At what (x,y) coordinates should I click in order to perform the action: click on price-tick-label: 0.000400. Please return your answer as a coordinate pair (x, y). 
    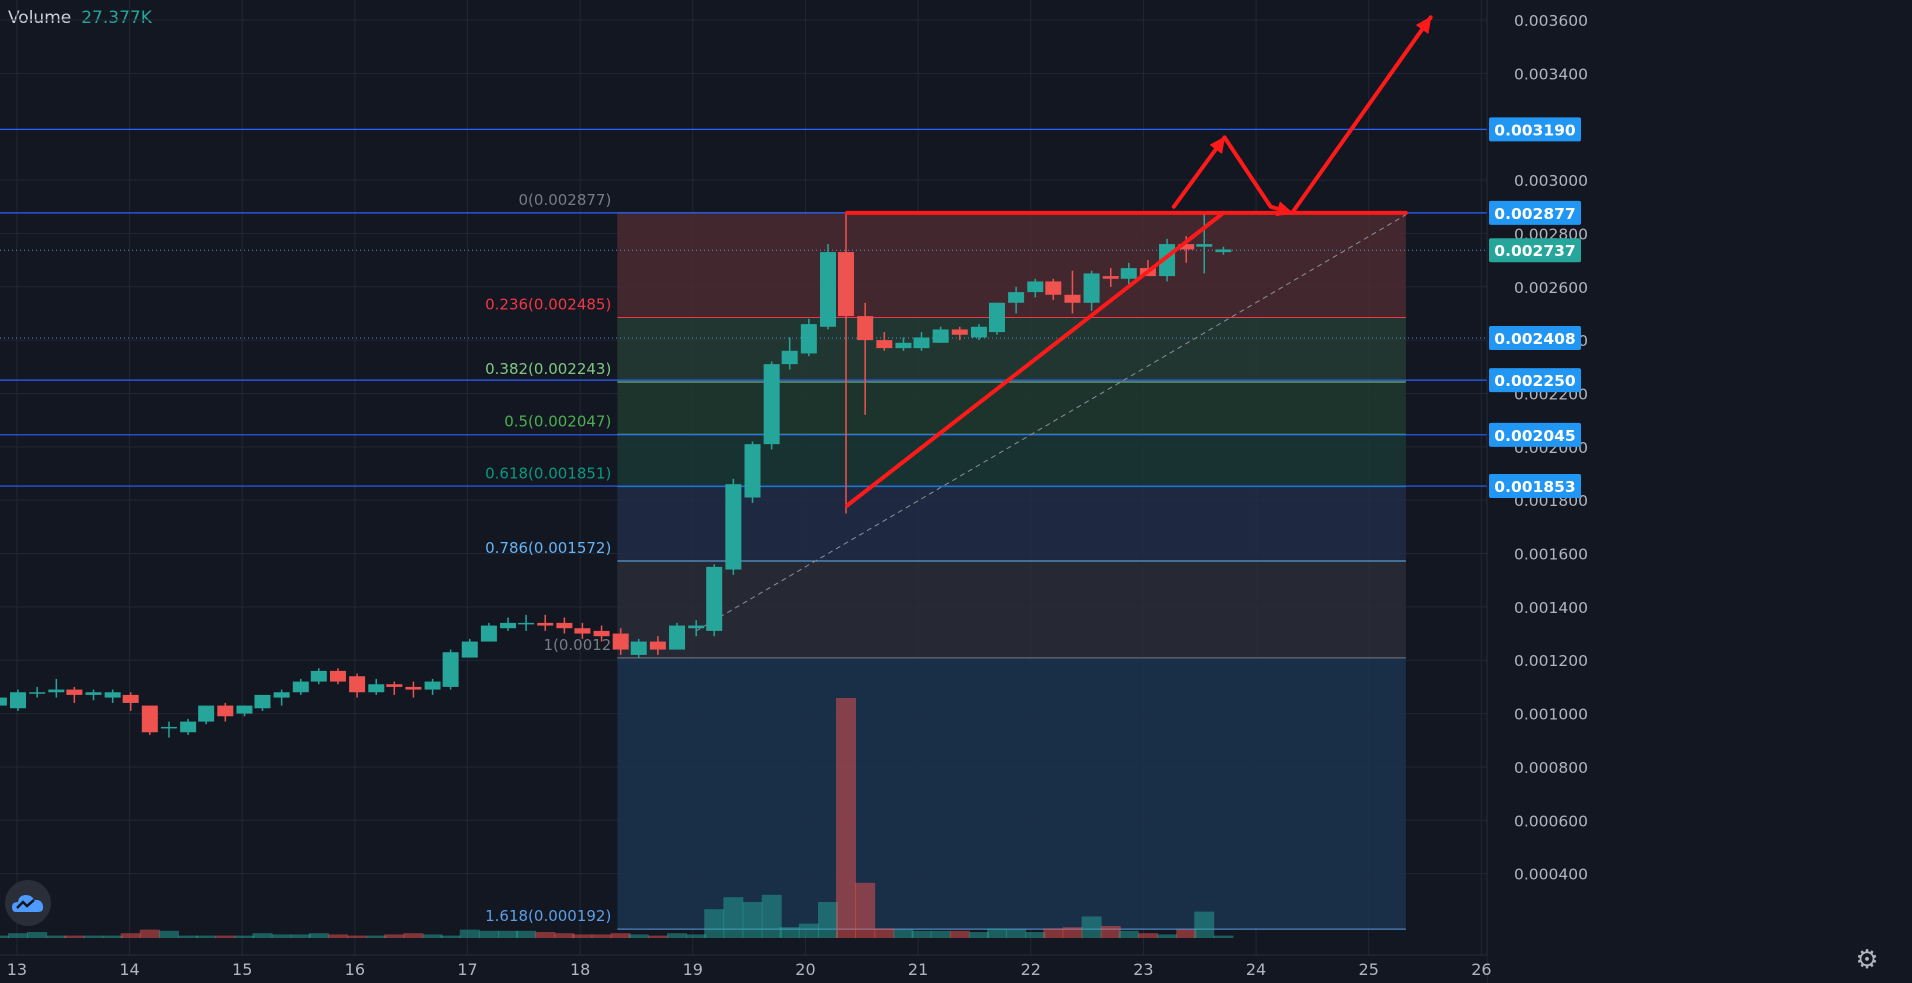
    Looking at the image, I should click on (1551, 875).